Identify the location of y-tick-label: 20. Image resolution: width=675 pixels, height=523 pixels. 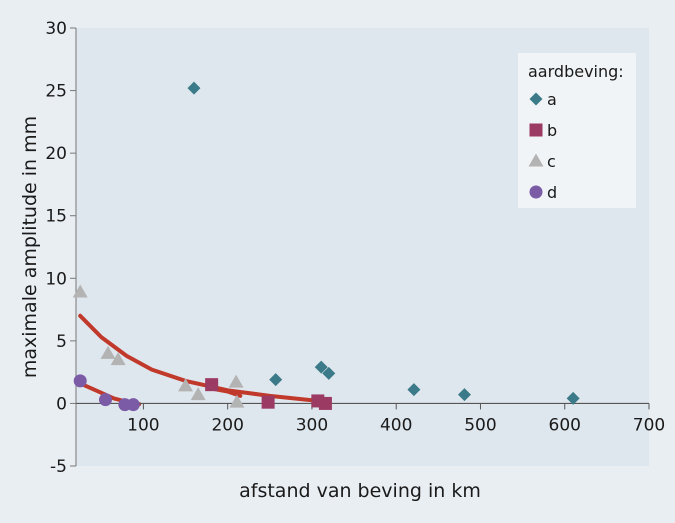
(56, 154).